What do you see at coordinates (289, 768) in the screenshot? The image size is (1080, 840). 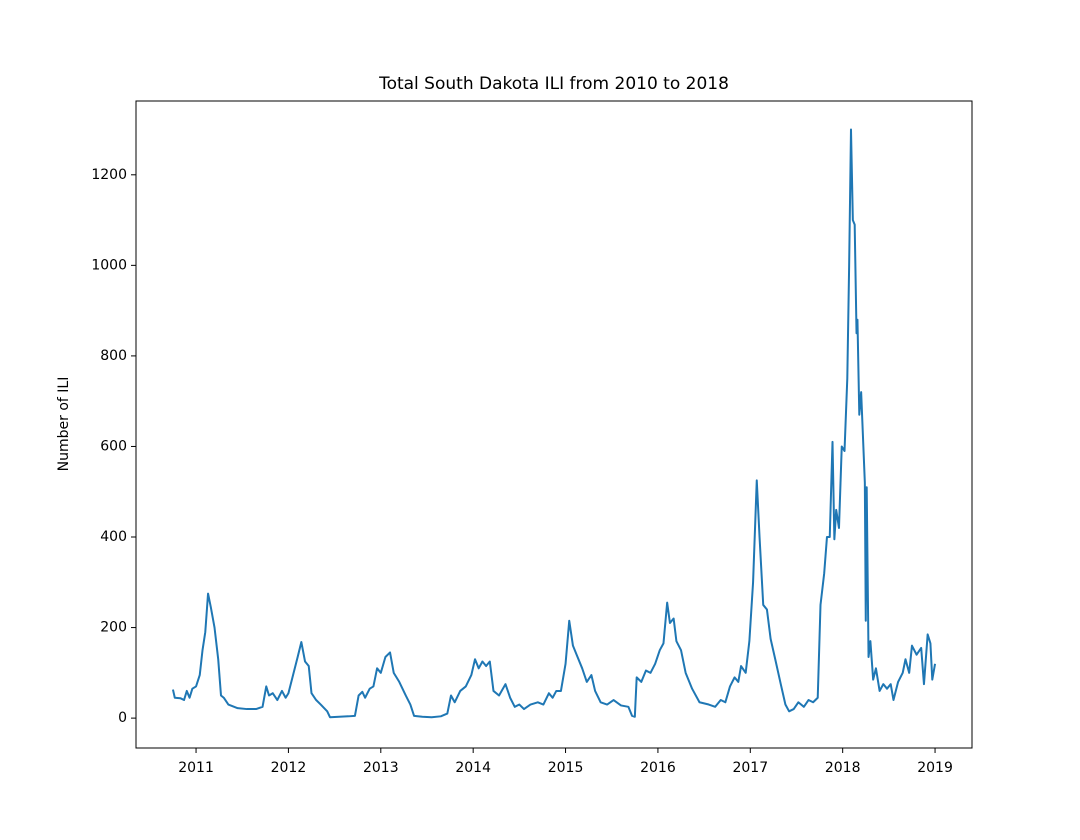 I see `x-tick-label: 2012` at bounding box center [289, 768].